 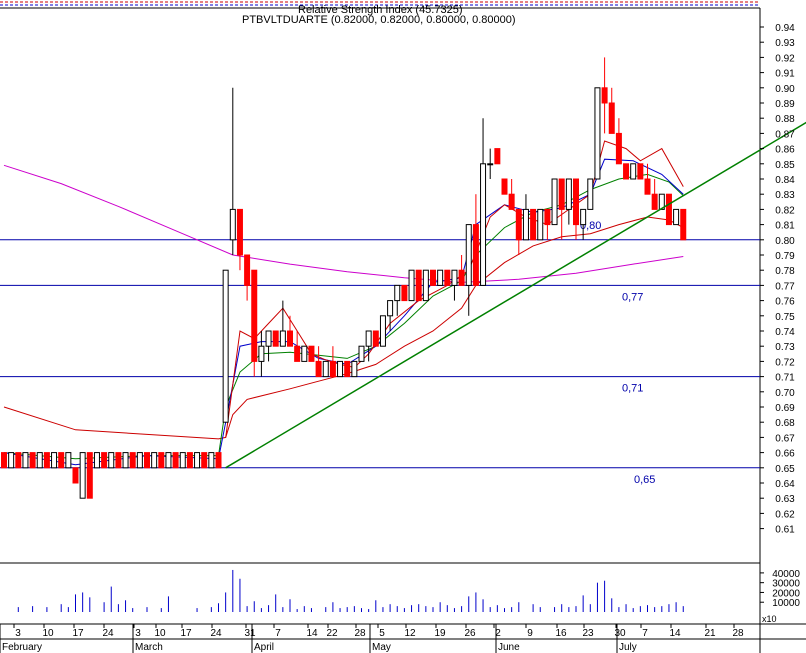 What do you see at coordinates (785, 286) in the screenshot?
I see `price-tick-label: 0.77` at bounding box center [785, 286].